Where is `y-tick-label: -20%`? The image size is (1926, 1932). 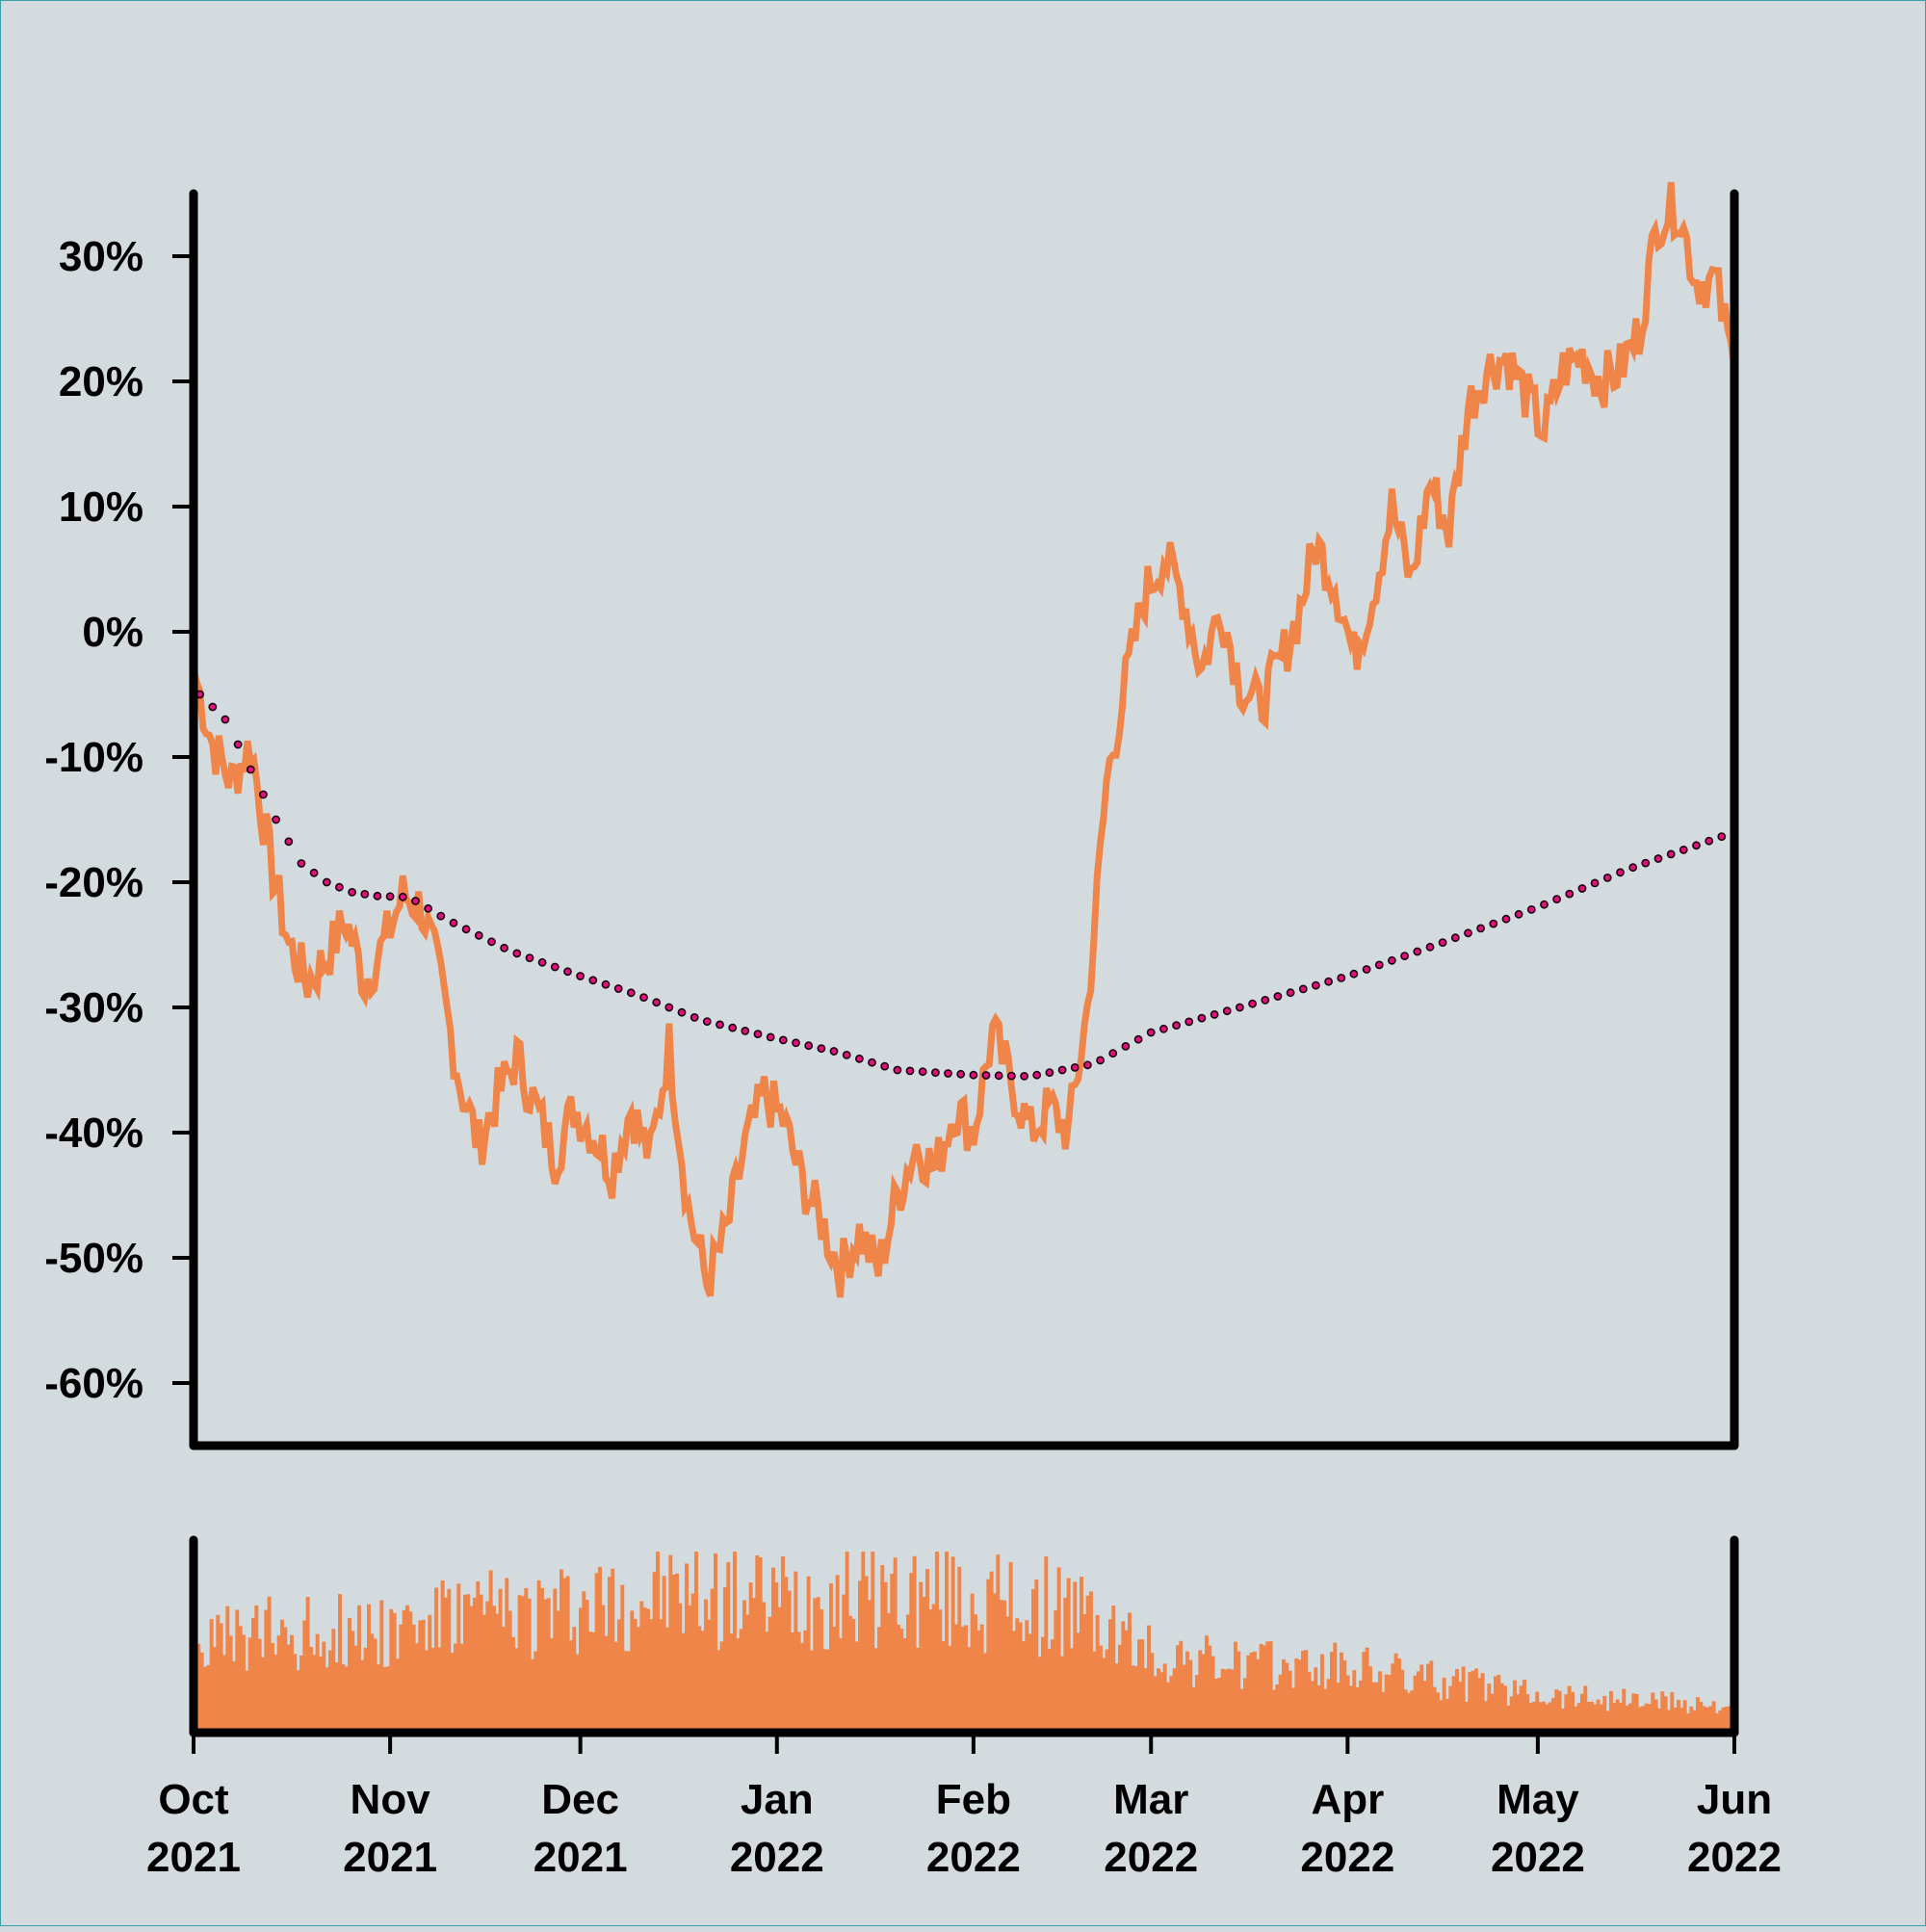
y-tick-label: -20% is located at coordinates (93, 882).